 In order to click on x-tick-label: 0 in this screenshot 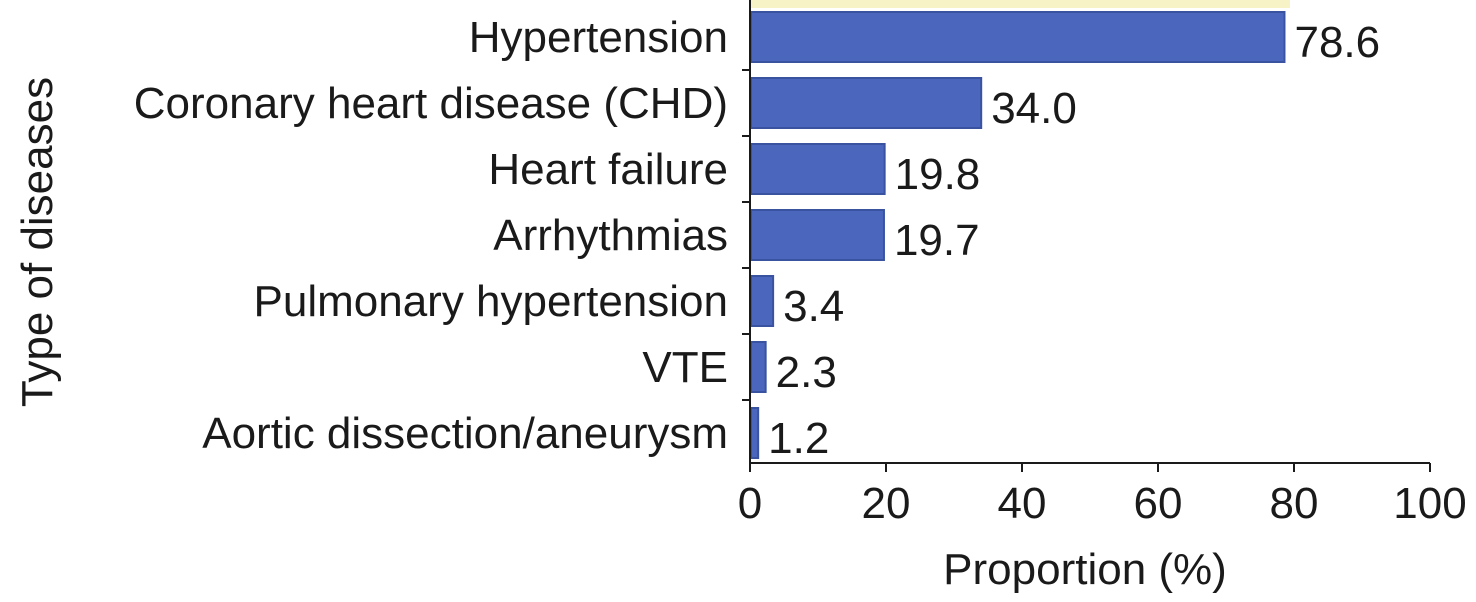, I will do `click(750, 503)`.